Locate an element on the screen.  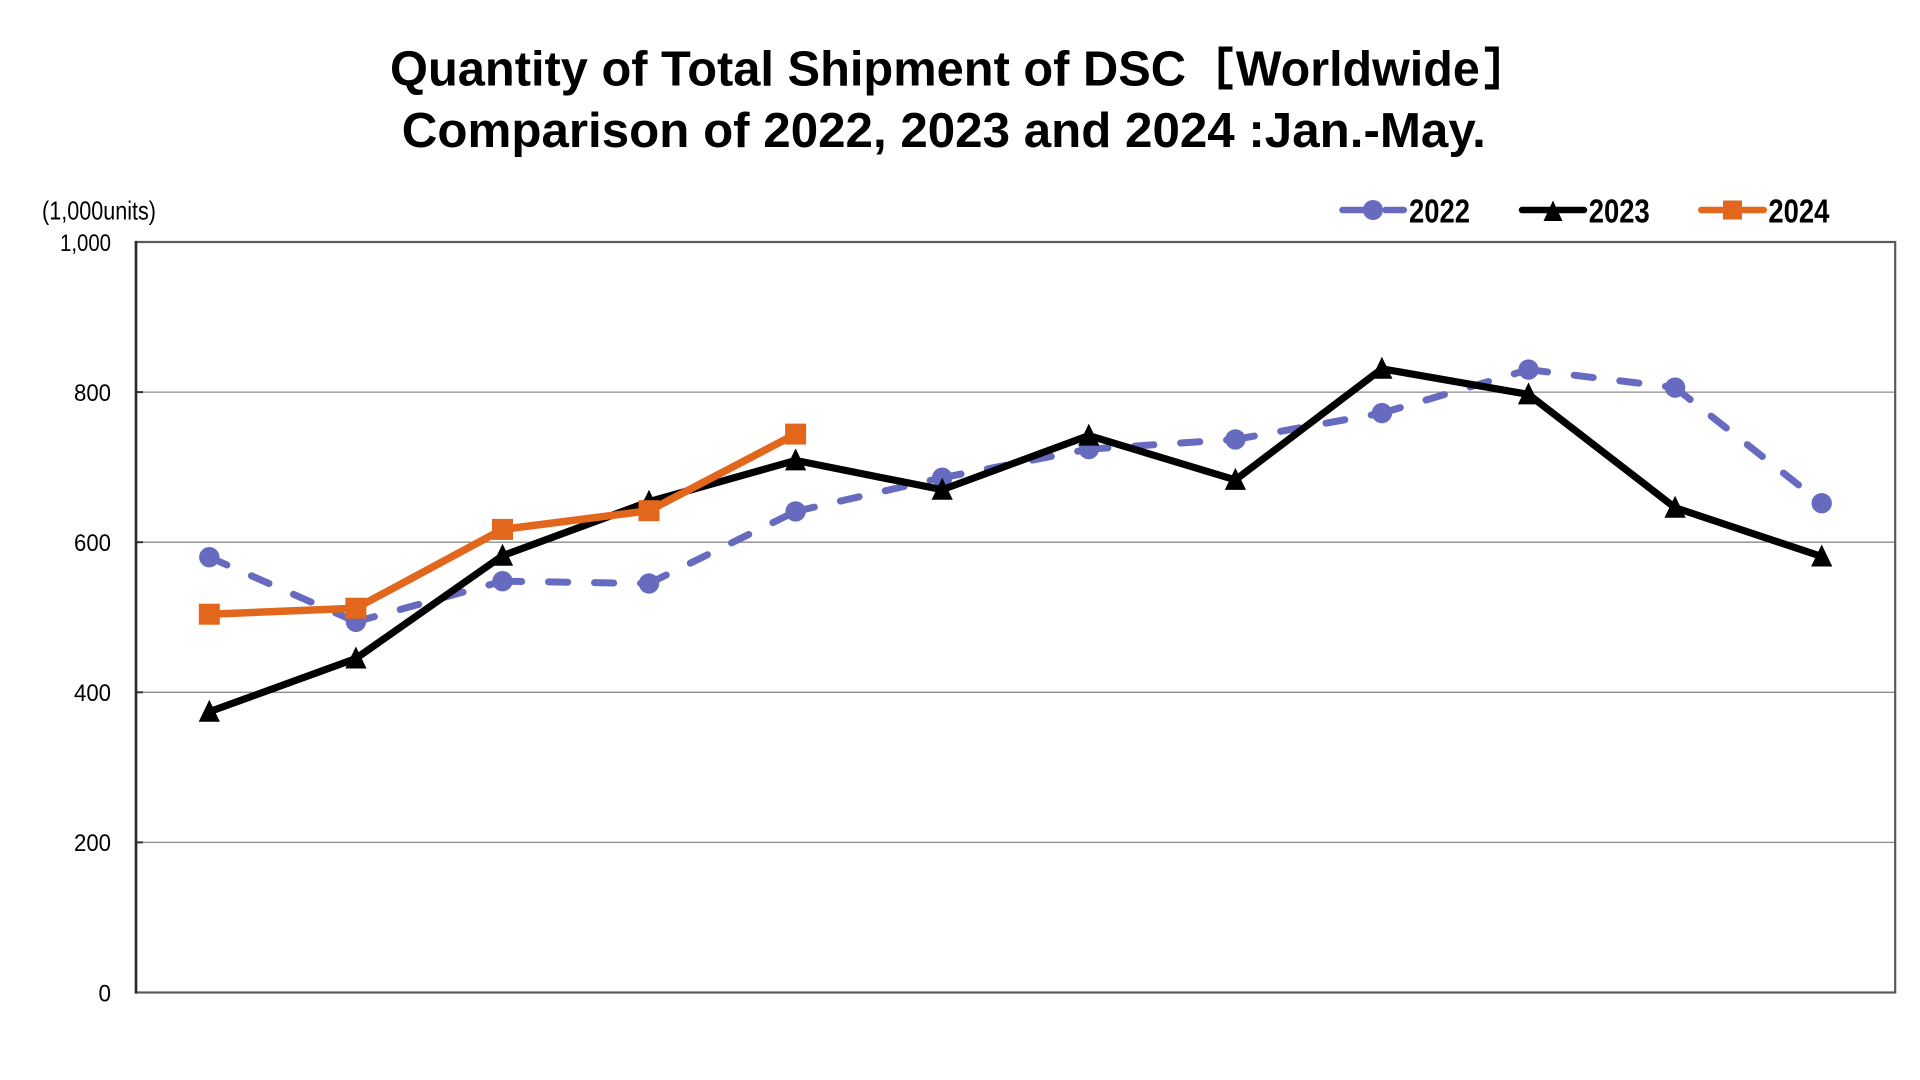
svg-text: 2023 is located at coordinates (1619, 210).